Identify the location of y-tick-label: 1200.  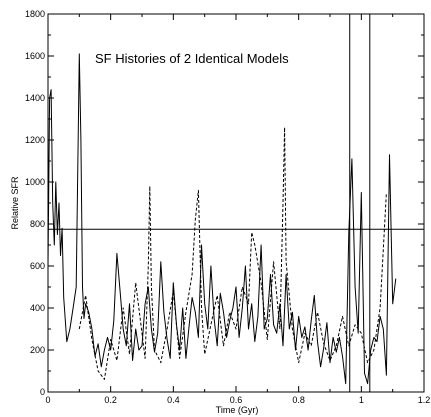
(35, 140).